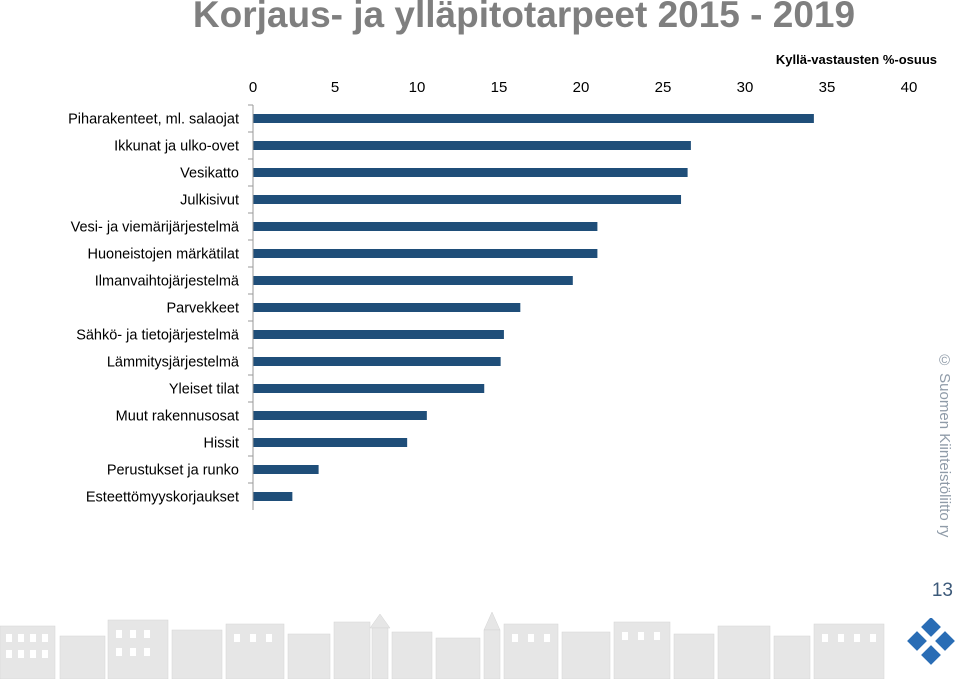 The image size is (960, 679). Describe the element at coordinates (745, 87) in the screenshot. I see `x-tick-label: 30` at that location.